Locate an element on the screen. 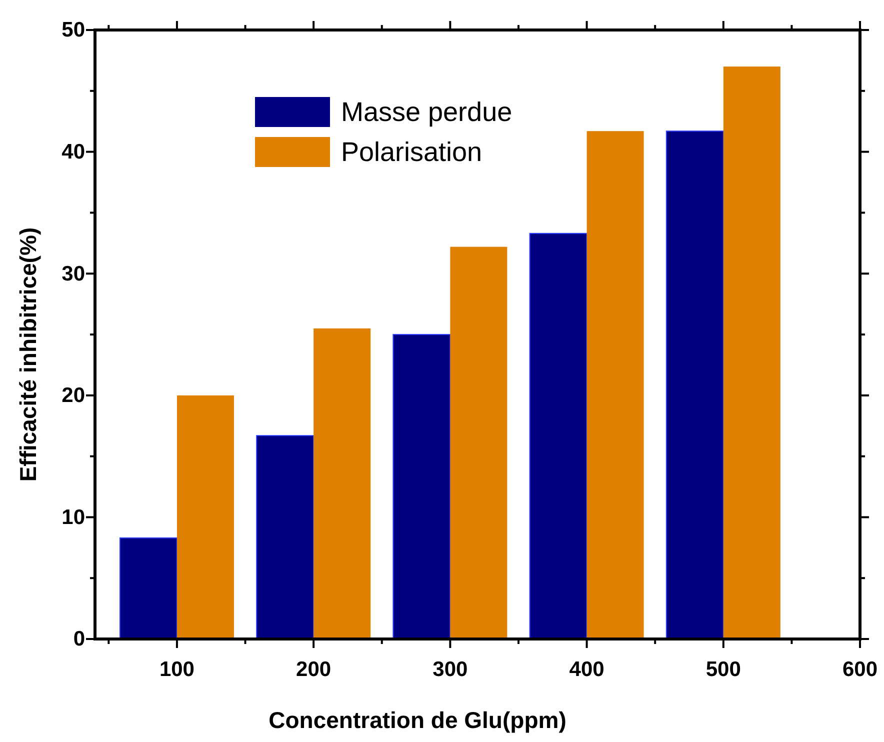 The image size is (884, 742). y-tick-label: 0 is located at coordinates (79, 639).